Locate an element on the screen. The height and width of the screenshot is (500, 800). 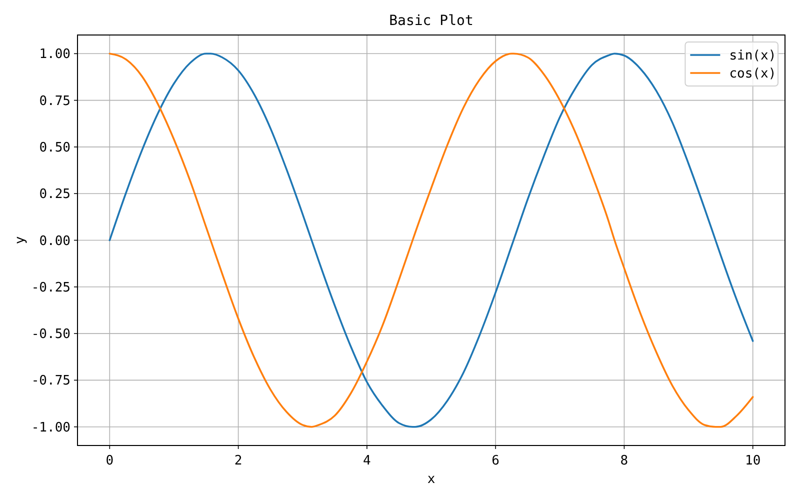
chart-title: Basic Plot is located at coordinates (431, 21).